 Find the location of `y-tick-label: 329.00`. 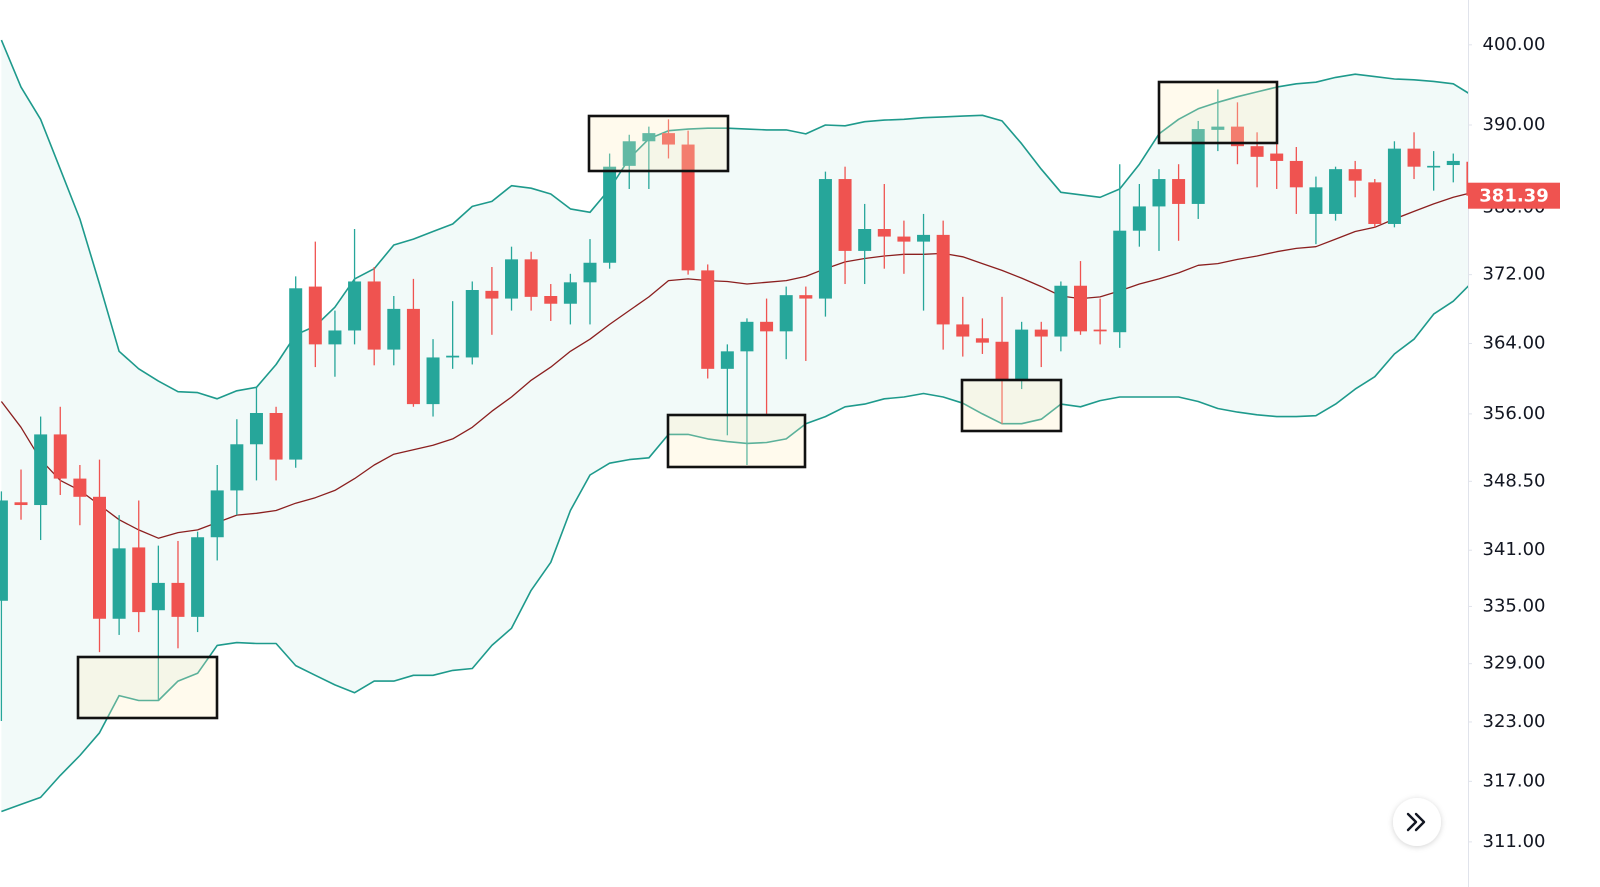

y-tick-label: 329.00 is located at coordinates (1514, 663).